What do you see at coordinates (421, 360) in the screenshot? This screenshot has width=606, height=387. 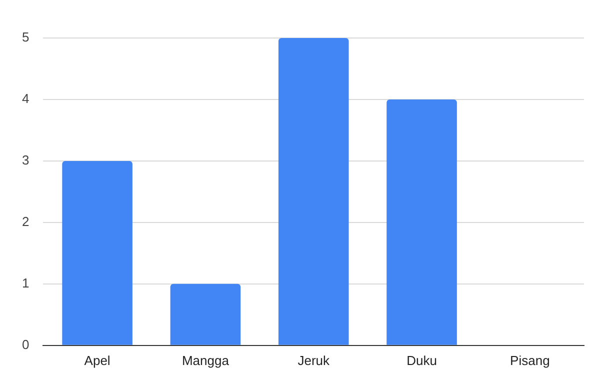 I see `x-tick-label: Duku` at bounding box center [421, 360].